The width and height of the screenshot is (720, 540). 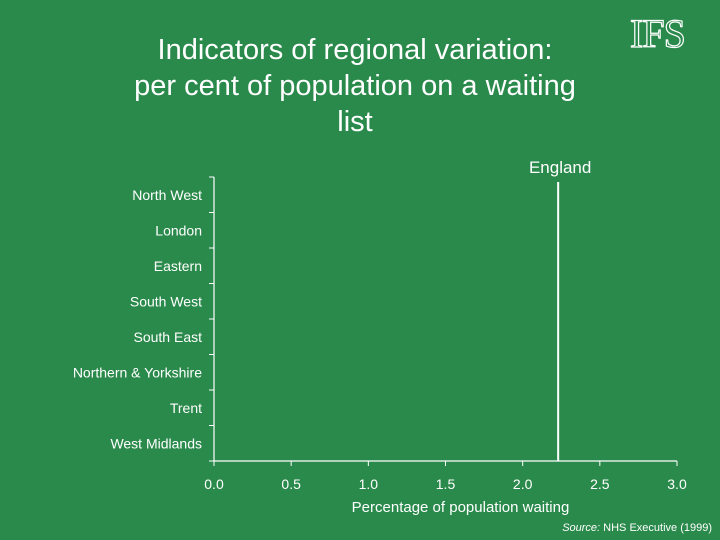 I want to click on y-tick-label: London, so click(x=178, y=230).